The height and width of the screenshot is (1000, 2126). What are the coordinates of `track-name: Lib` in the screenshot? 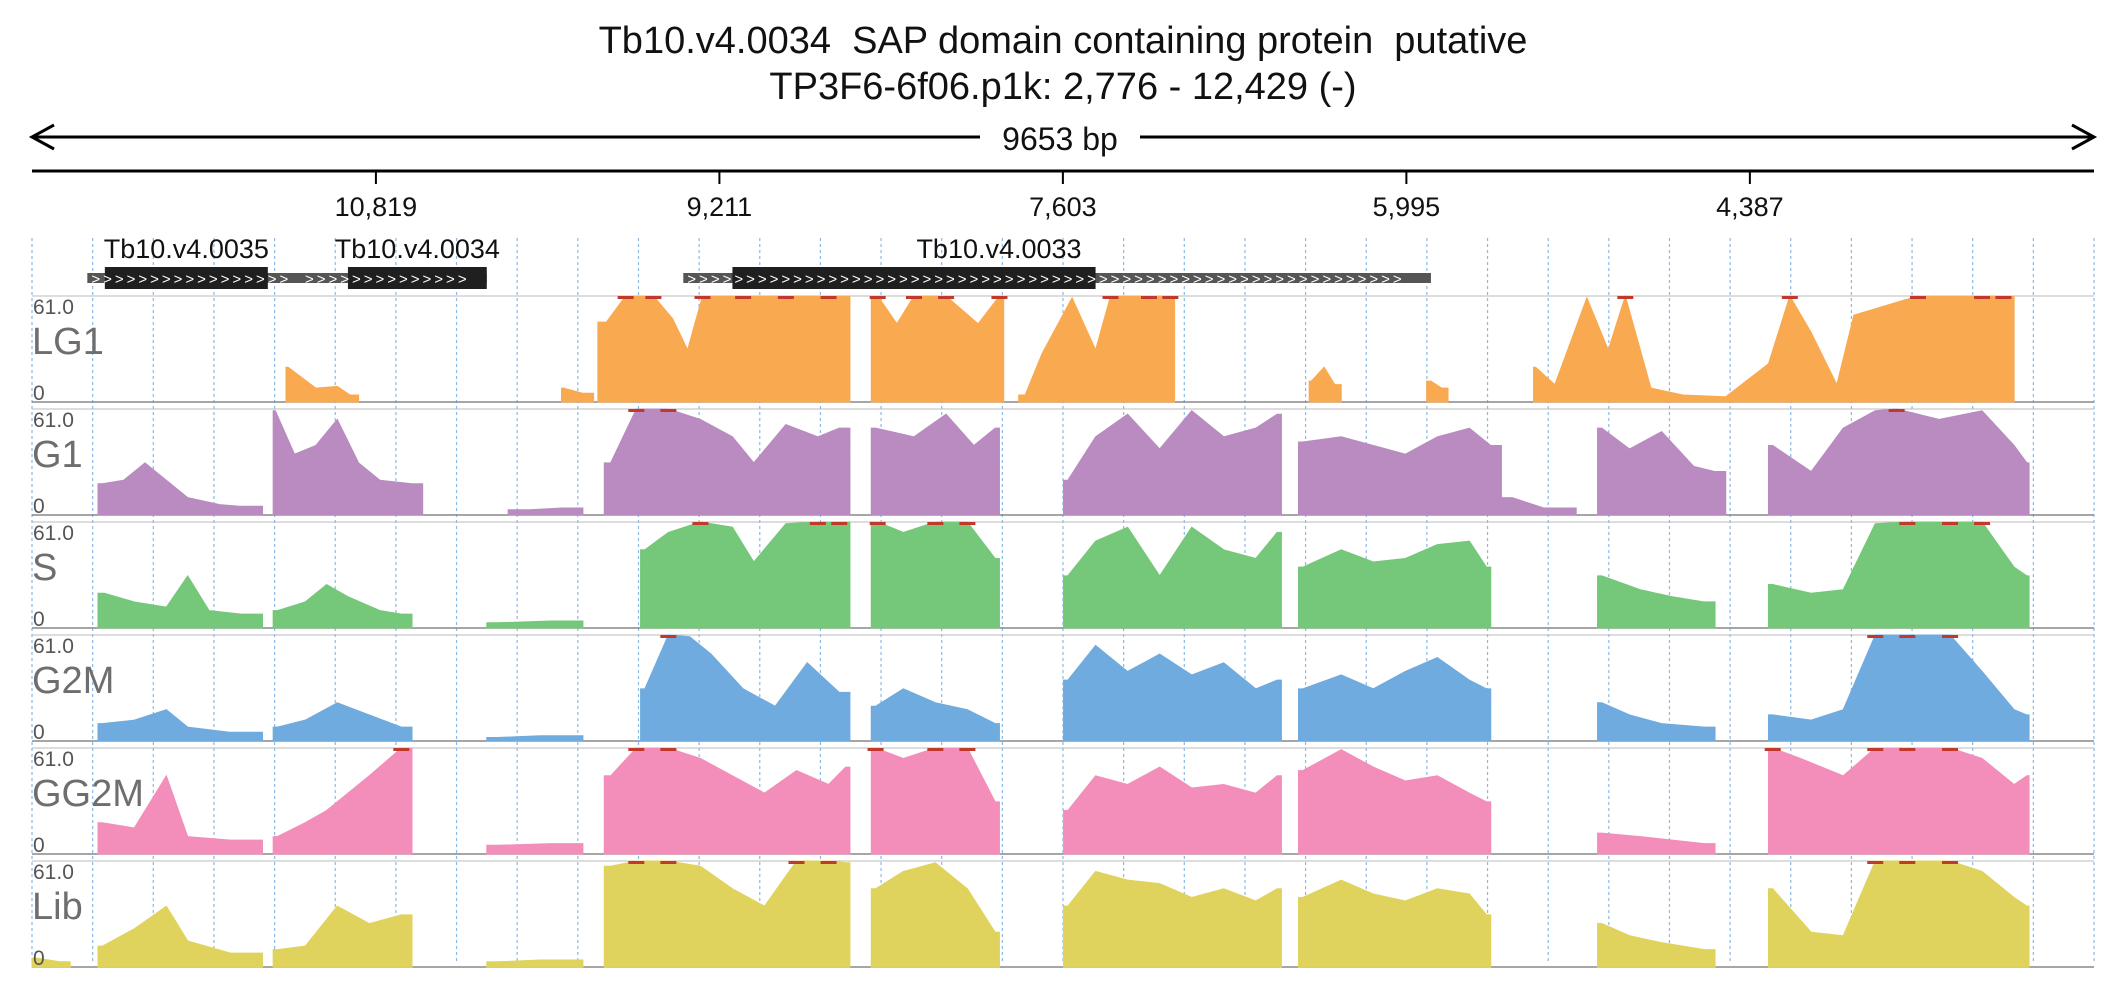 It's located at (57, 907).